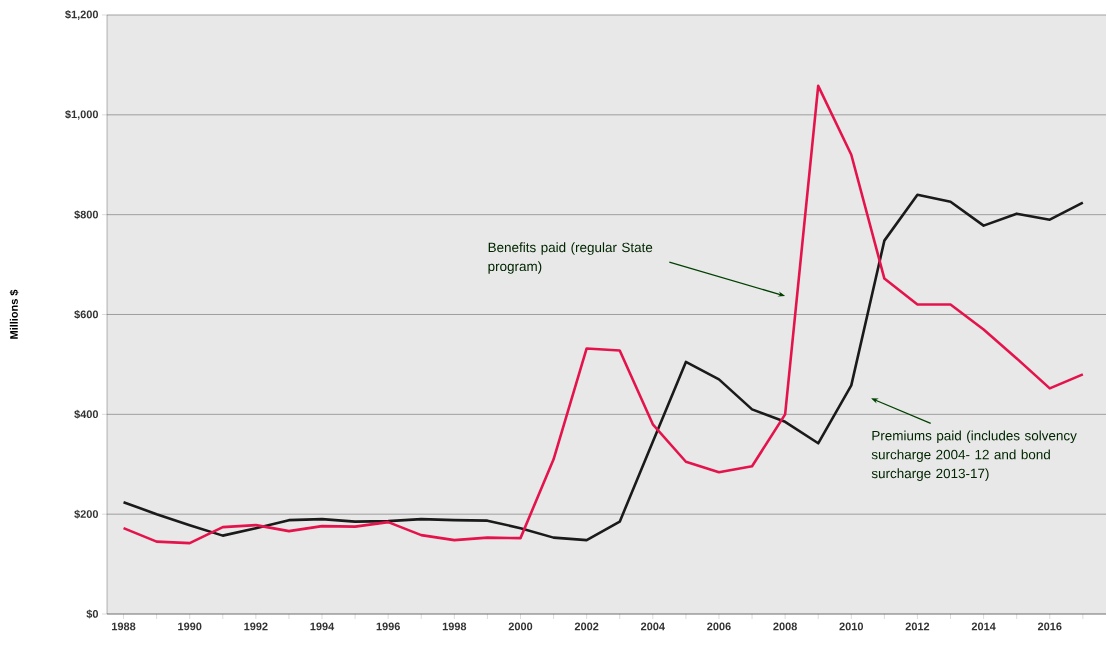 Image resolution: width=1108 pixels, height=648 pixels. Describe the element at coordinates (92, 614) in the screenshot. I see `y-tick-label: $0` at that location.